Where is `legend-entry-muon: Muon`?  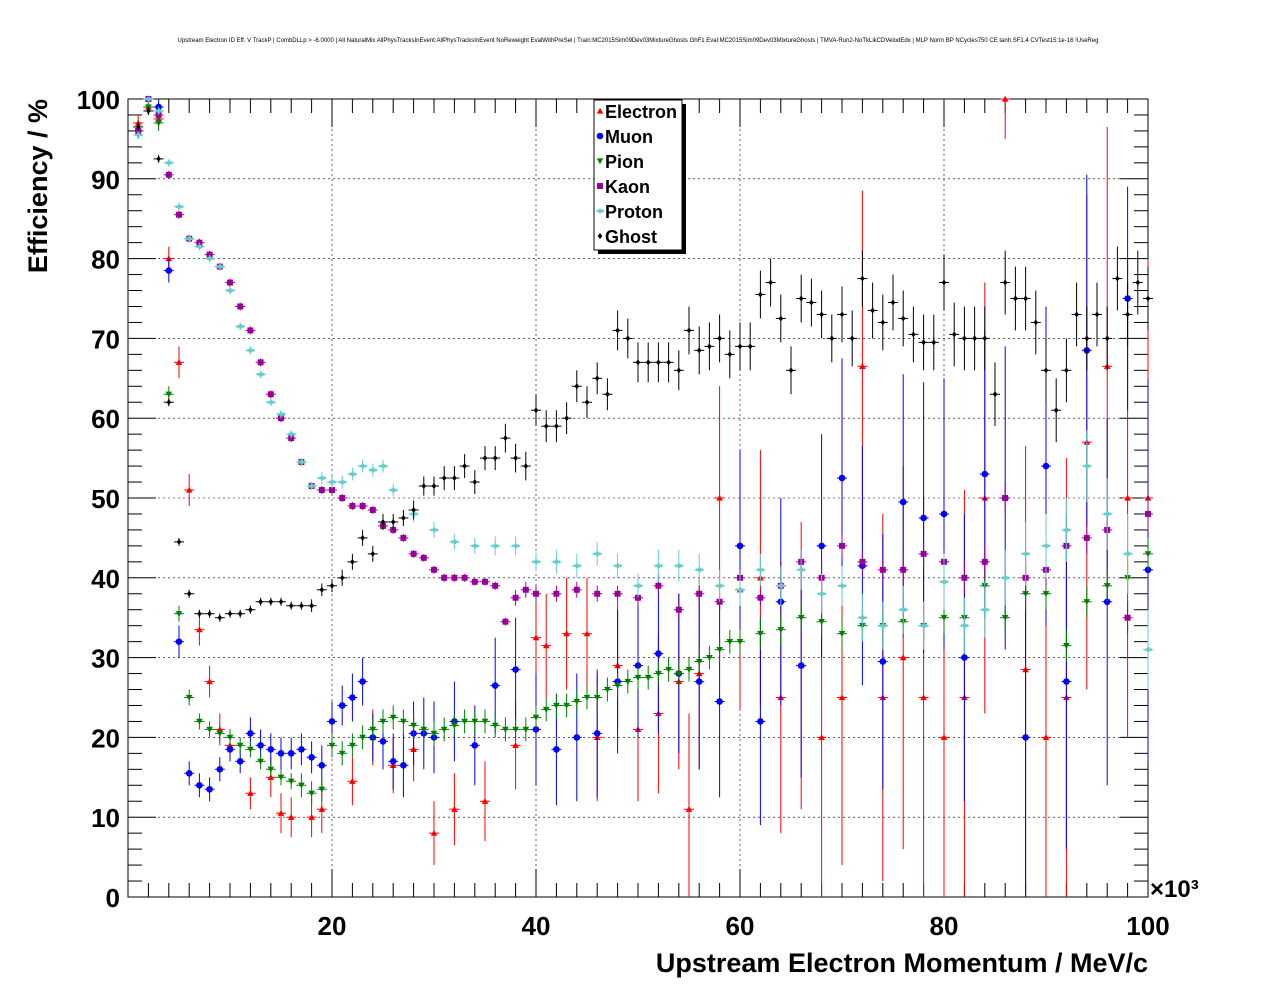 legend-entry-muon: Muon is located at coordinates (624, 137).